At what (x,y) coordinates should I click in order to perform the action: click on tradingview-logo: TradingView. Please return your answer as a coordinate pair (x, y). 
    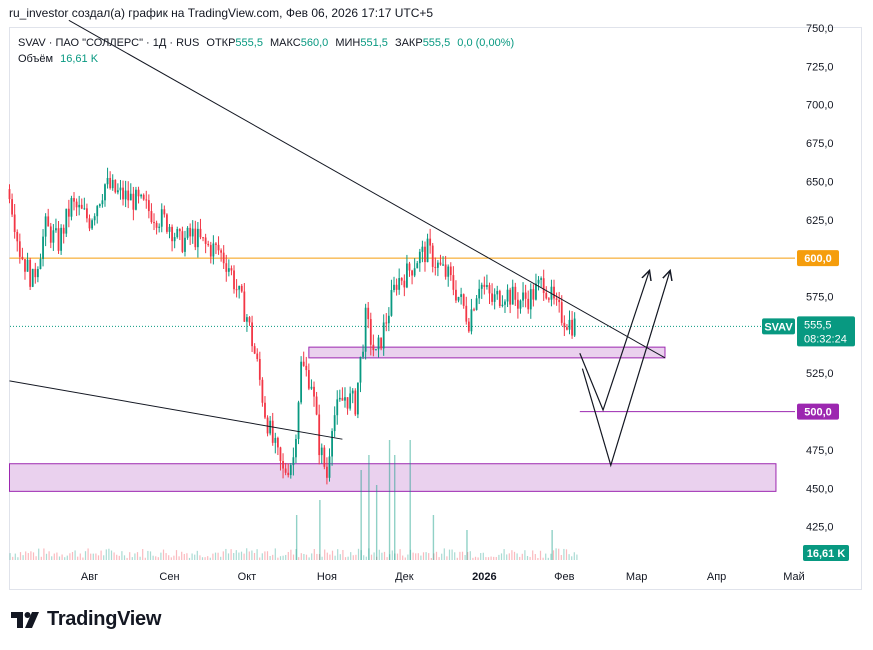
    Looking at the image, I should click on (86, 619).